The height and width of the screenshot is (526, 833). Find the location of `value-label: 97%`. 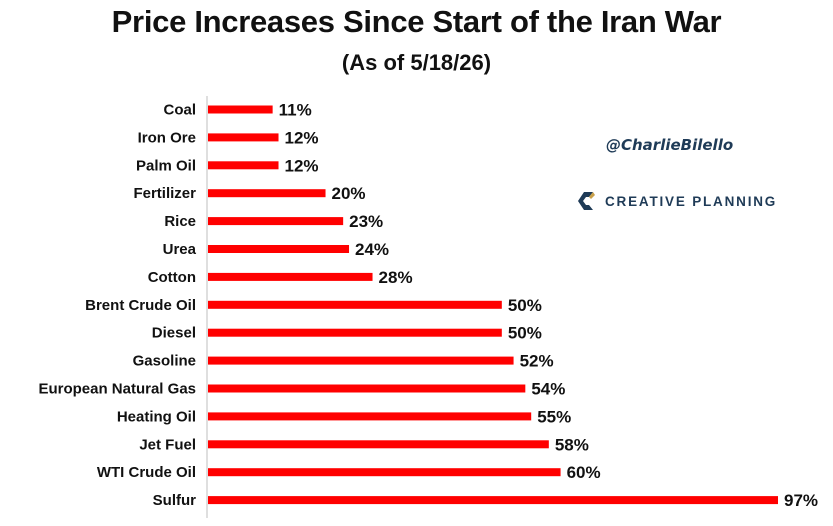

value-label: 97% is located at coordinates (801, 500).